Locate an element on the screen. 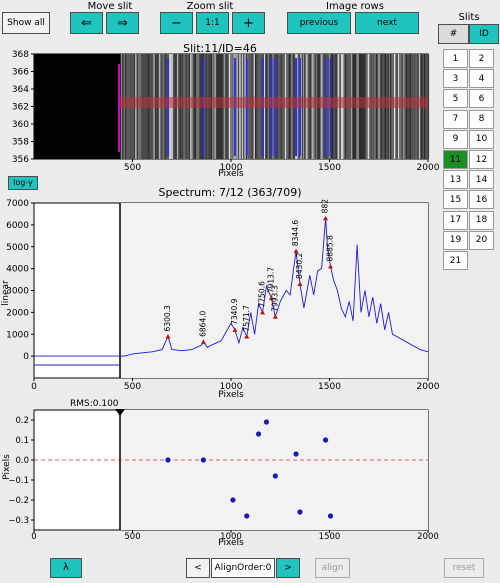 This screenshot has height=583, width=500. slit-item-3: 3 is located at coordinates (455, 79).